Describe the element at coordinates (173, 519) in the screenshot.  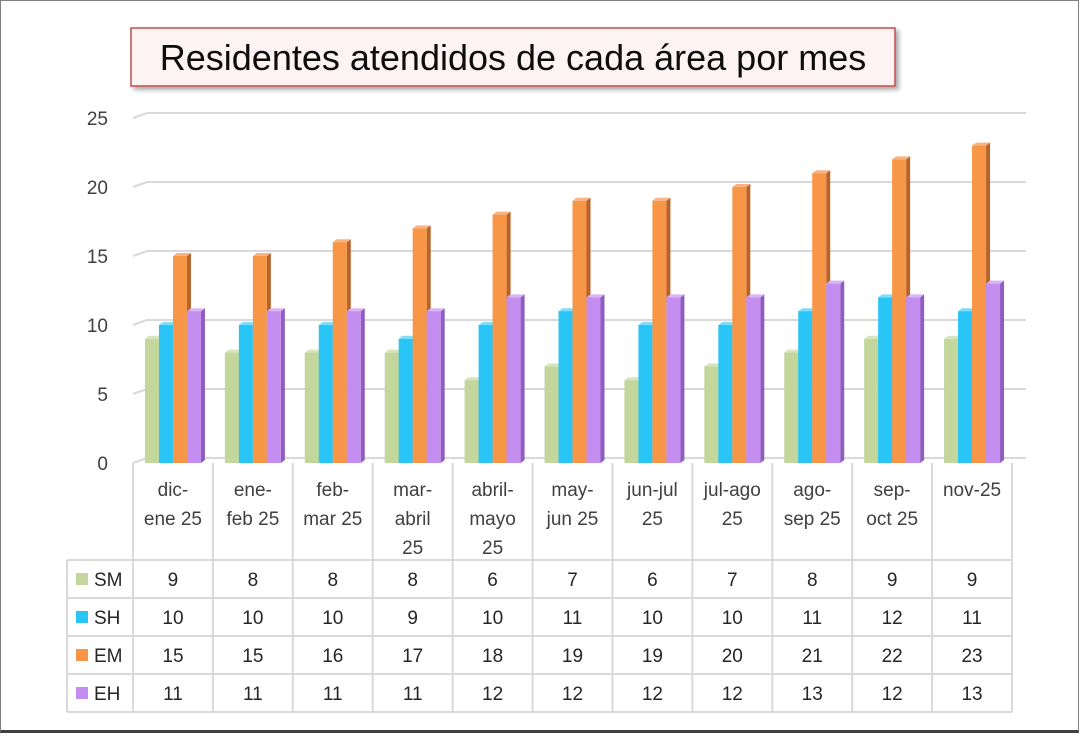
I see `category-label: ene 25` at that location.